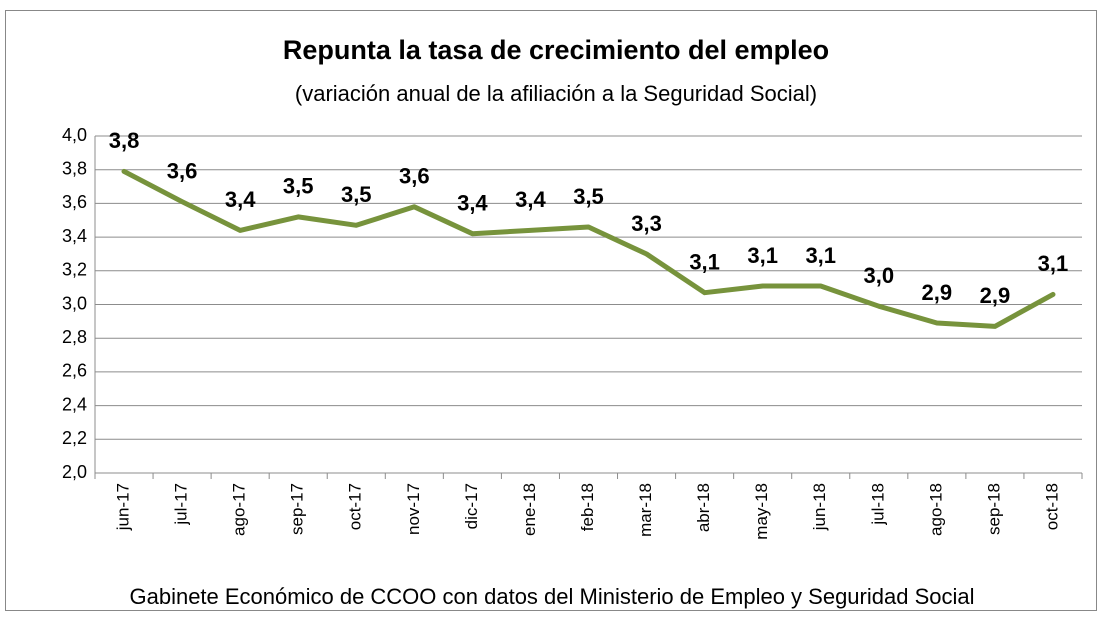  Describe the element at coordinates (646, 223) in the screenshot. I see `data-label: 3,3` at that location.